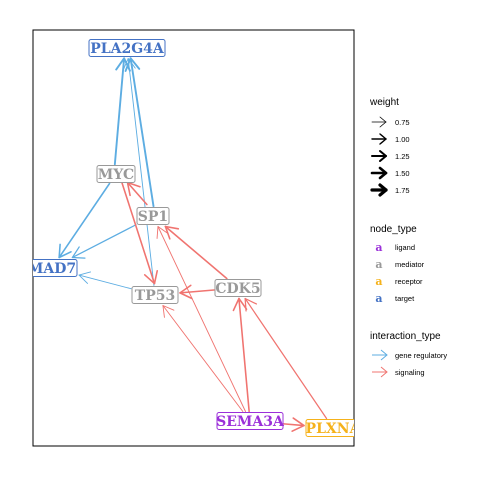  I want to click on legend-weight: weight 0.75 1.00 1.25 1.50 1.75, so click(389, 147).